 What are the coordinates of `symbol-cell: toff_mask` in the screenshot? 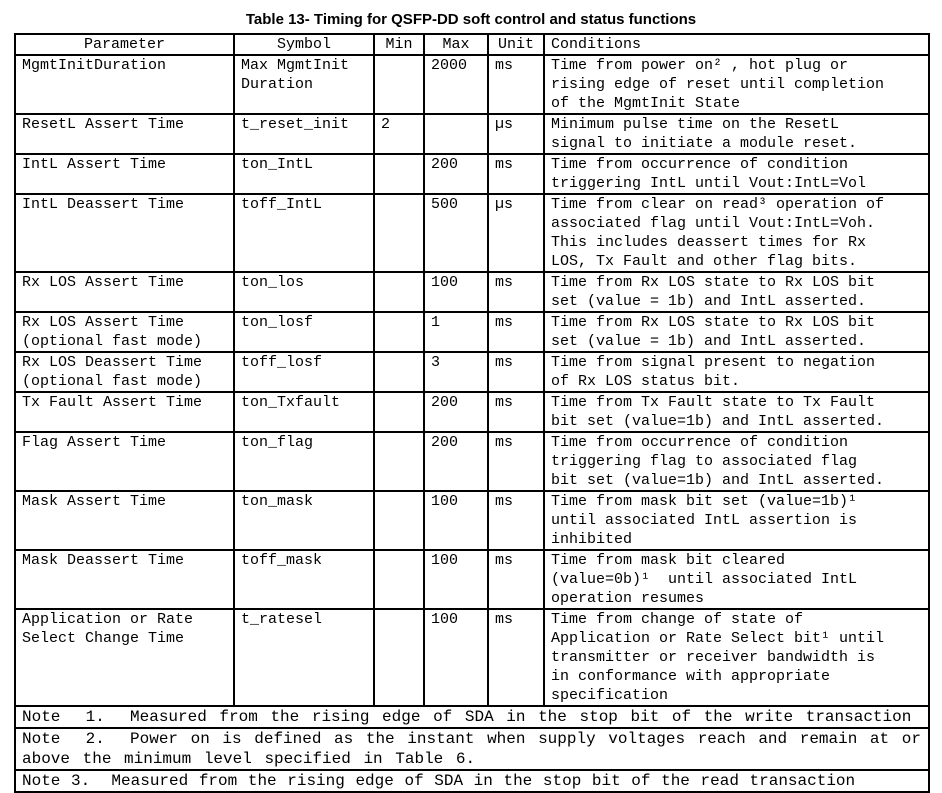 It's located at (304, 579).